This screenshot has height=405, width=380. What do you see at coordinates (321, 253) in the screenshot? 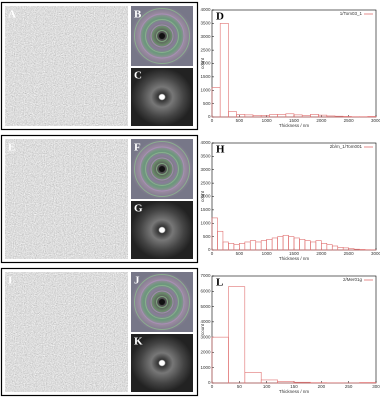
I see `x-tick-label: 2000` at bounding box center [321, 253].